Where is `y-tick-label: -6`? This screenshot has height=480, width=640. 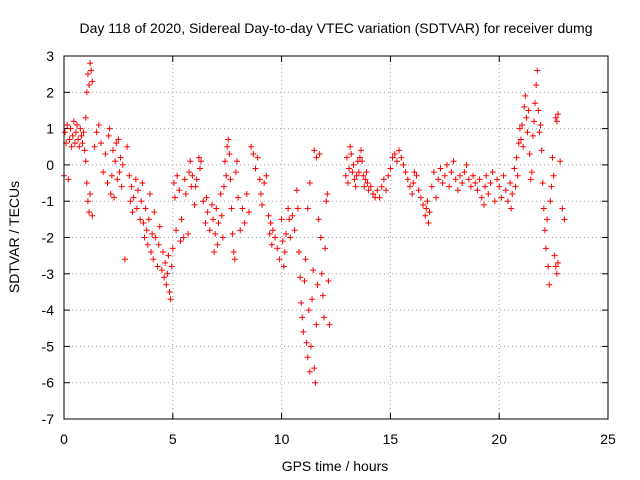
y-tick-label: -6 is located at coordinates (48, 383).